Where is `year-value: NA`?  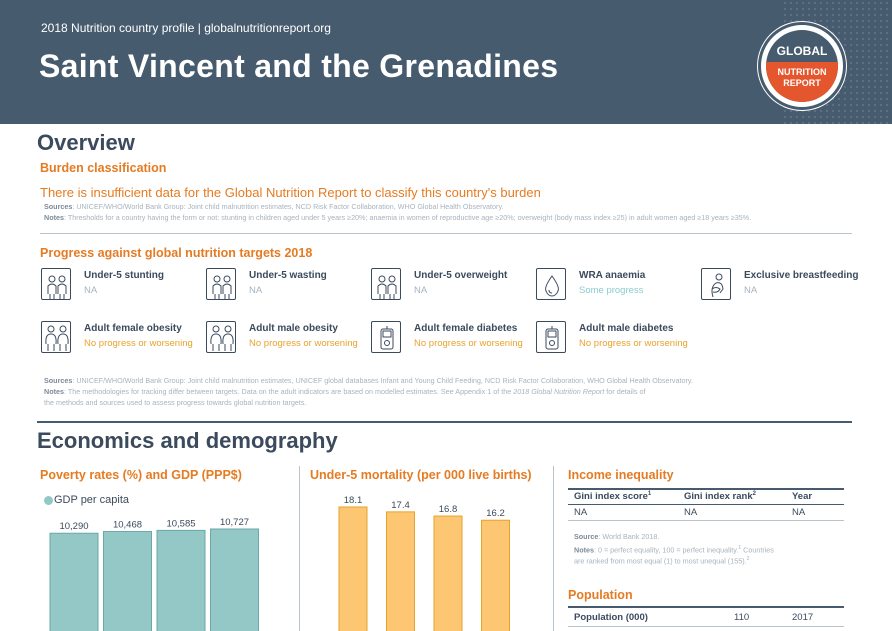 year-value: NA is located at coordinates (799, 512).